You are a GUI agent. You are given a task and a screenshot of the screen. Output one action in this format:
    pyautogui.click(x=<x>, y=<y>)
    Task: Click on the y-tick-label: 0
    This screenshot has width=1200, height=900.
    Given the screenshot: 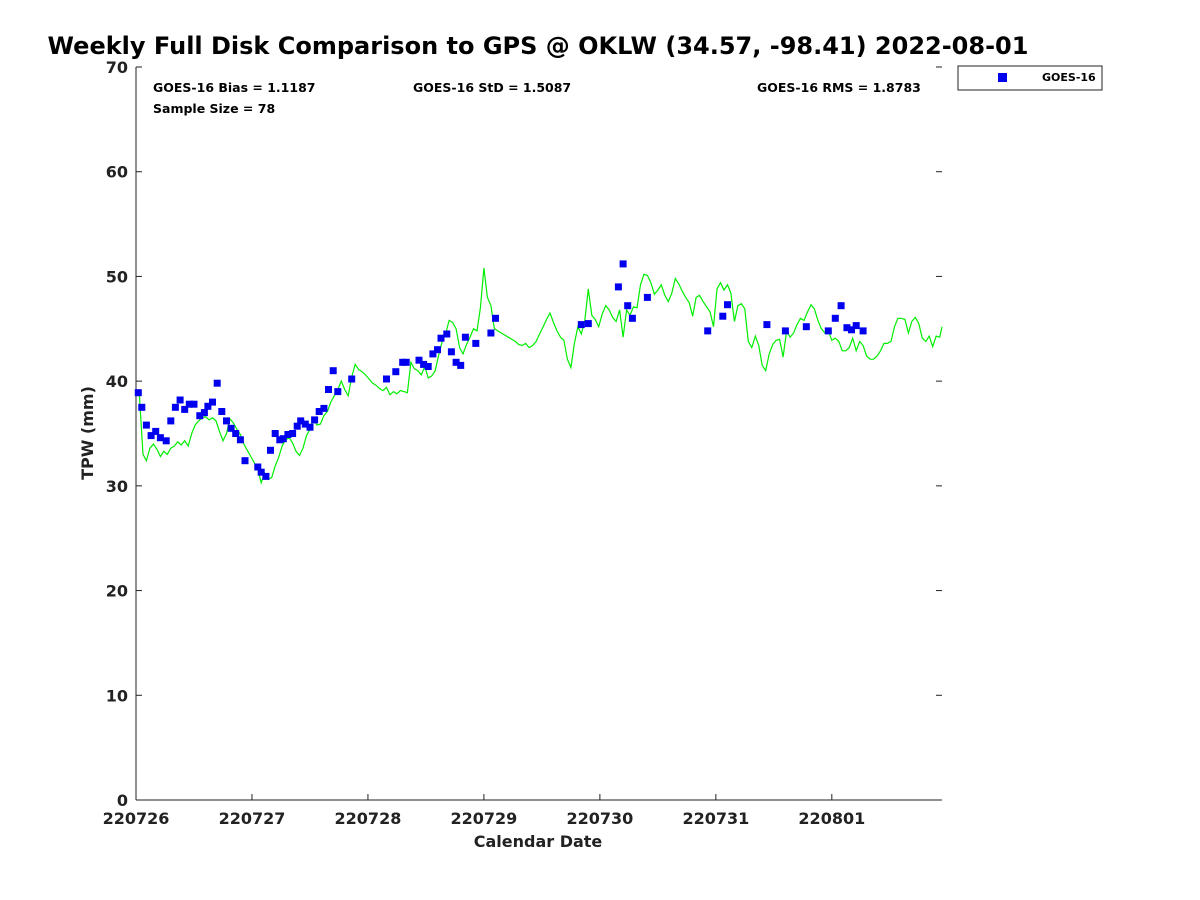 What is the action you would take?
    pyautogui.click(x=122, y=800)
    